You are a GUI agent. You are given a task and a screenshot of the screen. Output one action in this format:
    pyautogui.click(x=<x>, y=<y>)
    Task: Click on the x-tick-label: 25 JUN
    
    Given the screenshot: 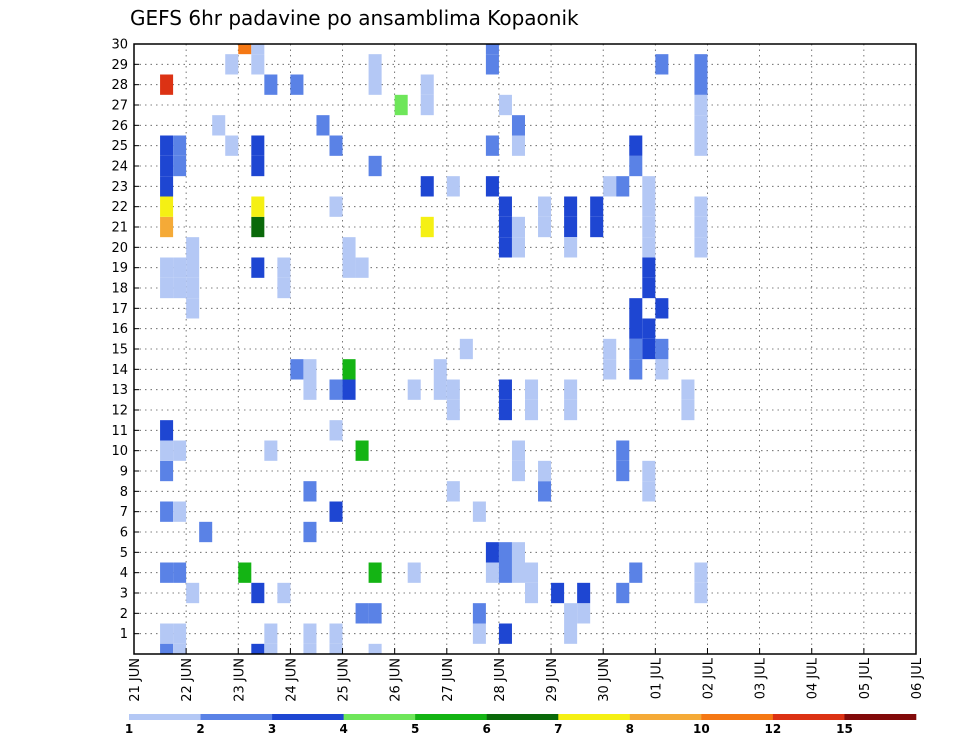 What is the action you would take?
    pyautogui.click(x=344, y=680)
    